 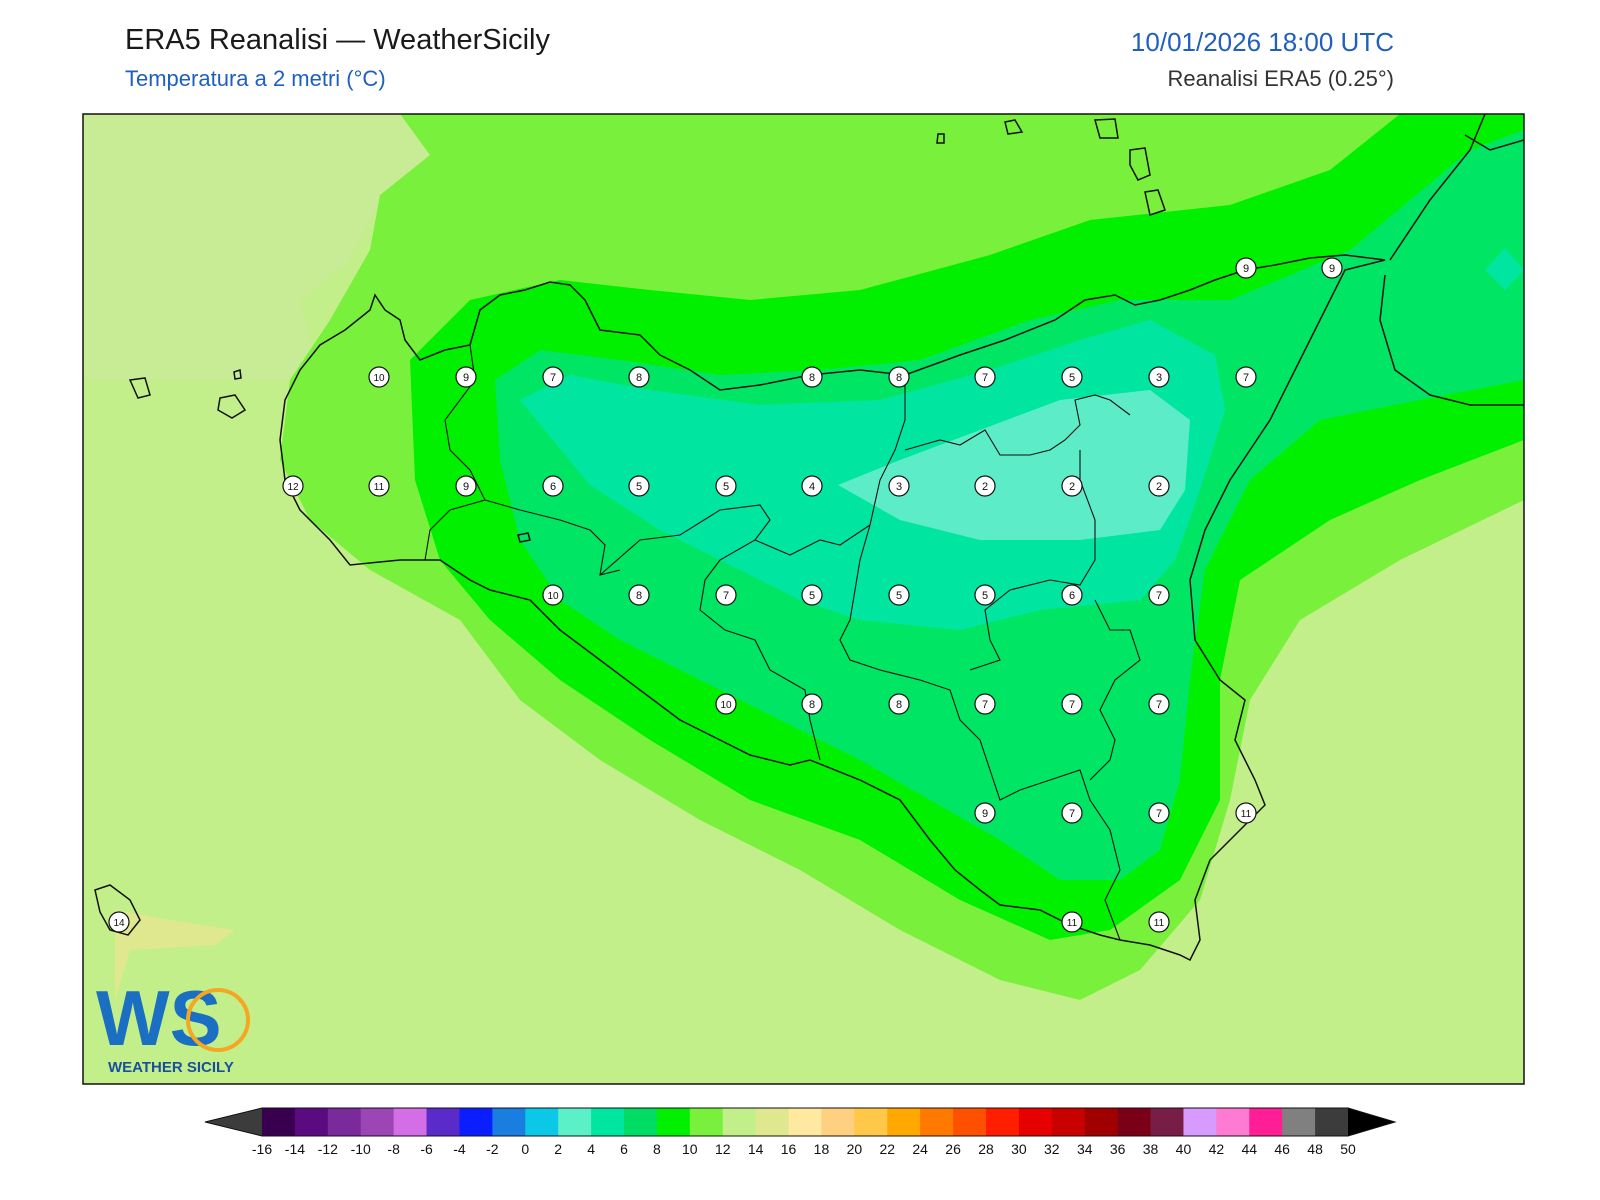 I want to click on colorbar-tick-label: 40, so click(x=1184, y=1149).